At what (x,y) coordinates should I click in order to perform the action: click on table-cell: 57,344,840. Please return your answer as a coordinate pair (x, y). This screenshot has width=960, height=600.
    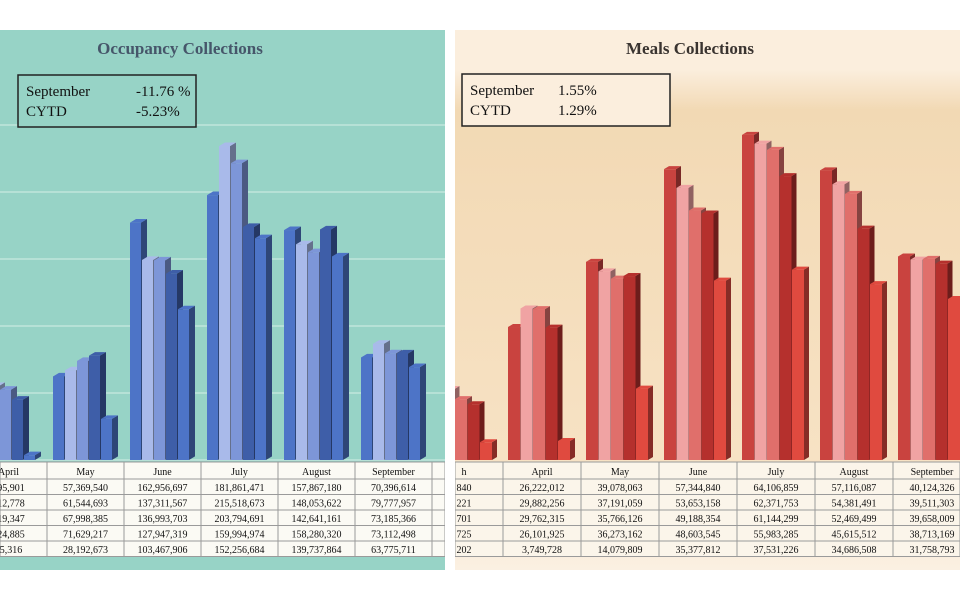
    Looking at the image, I should click on (698, 488).